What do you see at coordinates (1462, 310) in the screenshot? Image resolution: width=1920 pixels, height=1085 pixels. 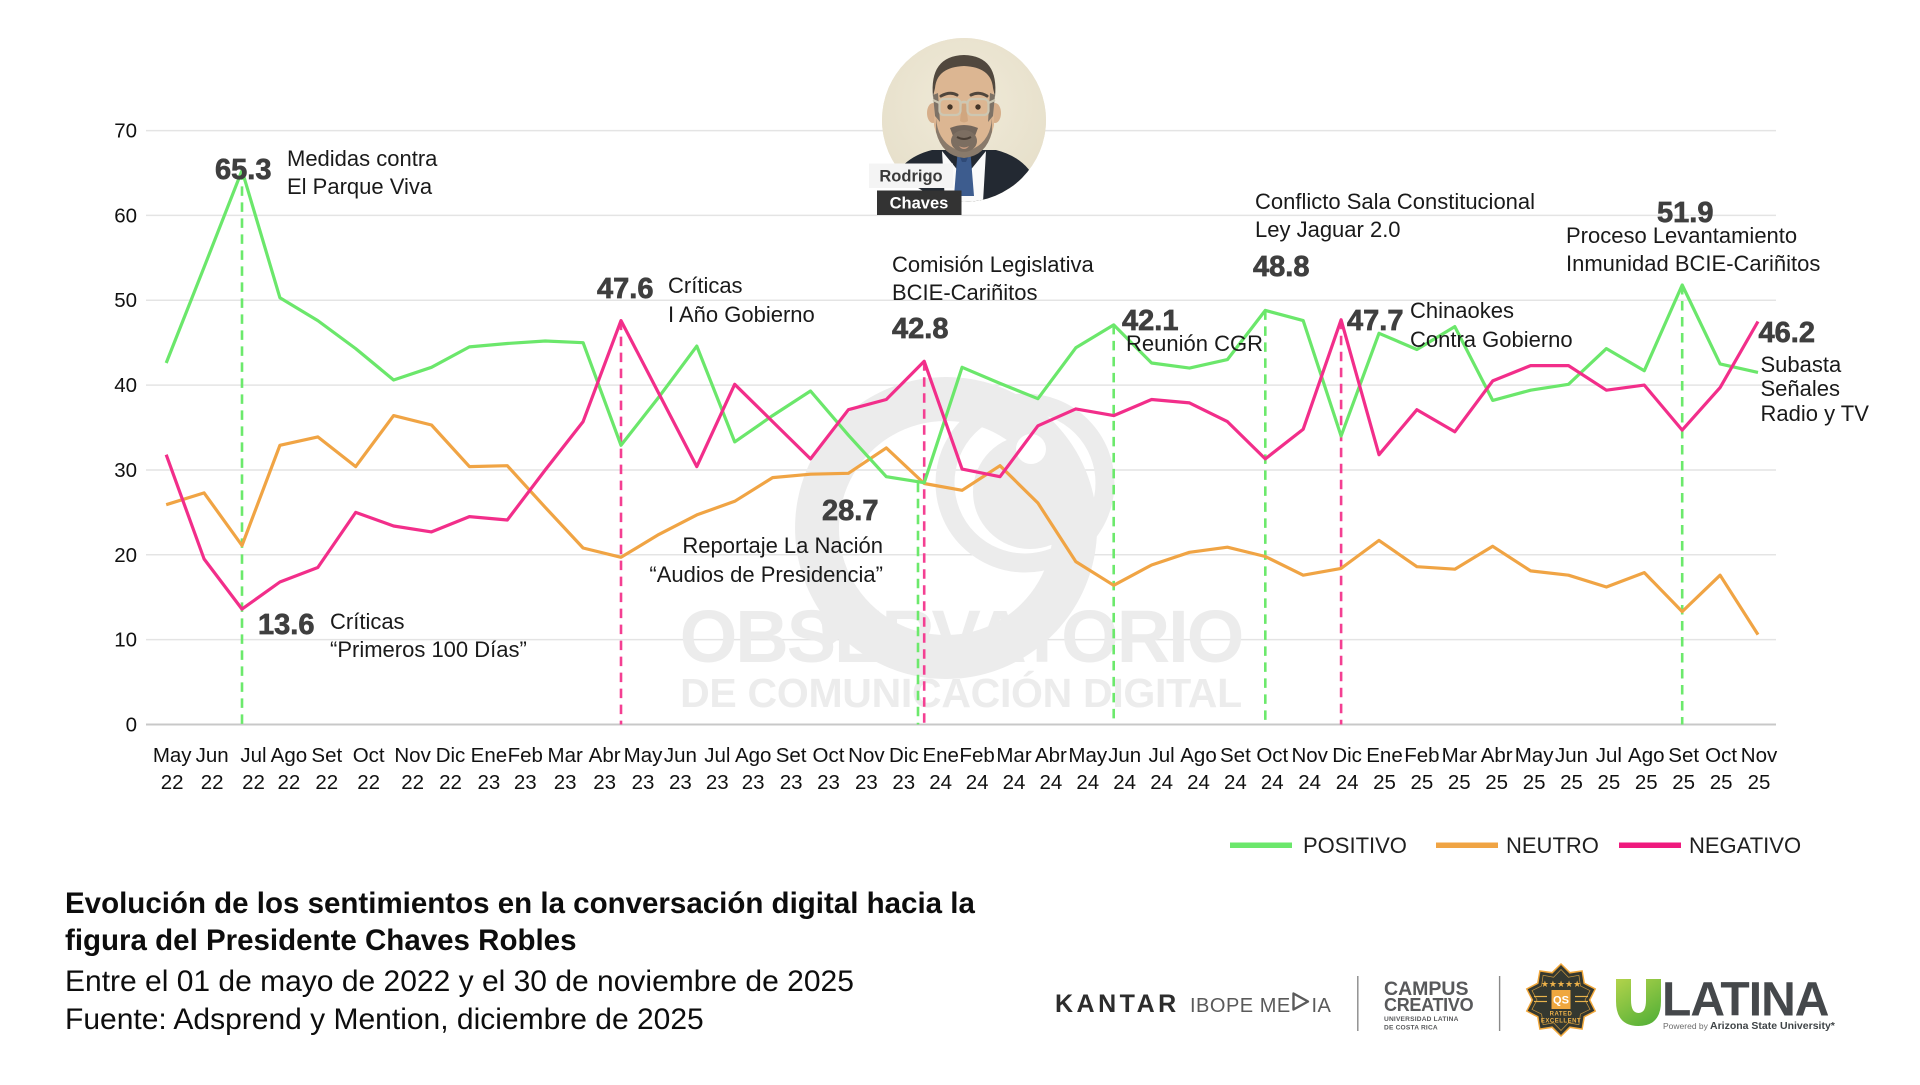 I see `svg-text: Chinaokes` at bounding box center [1462, 310].